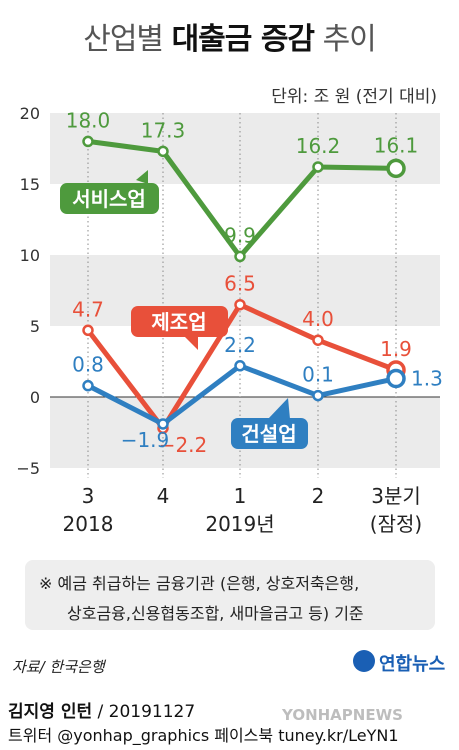  What do you see at coordinates (412, 664) in the screenshot?
I see `yonhap-logo-text: 연합뉴스` at bounding box center [412, 664].